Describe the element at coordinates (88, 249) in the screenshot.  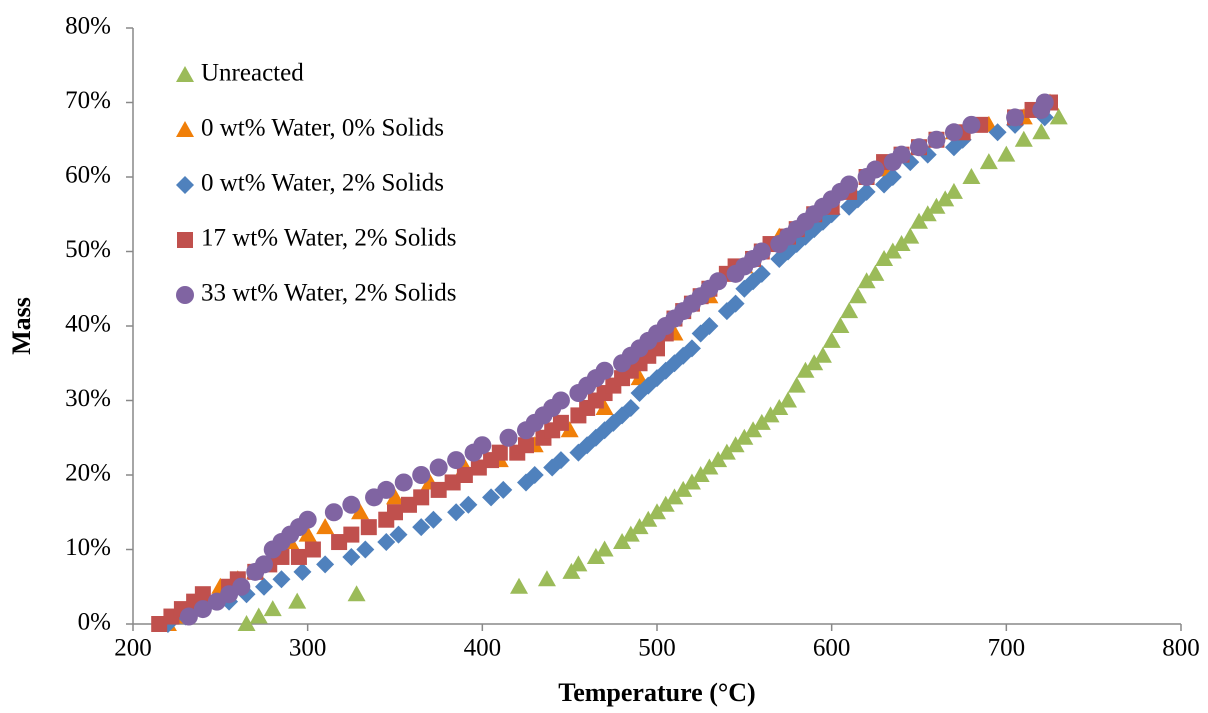
I see `y-tick-label: 50%` at that location.